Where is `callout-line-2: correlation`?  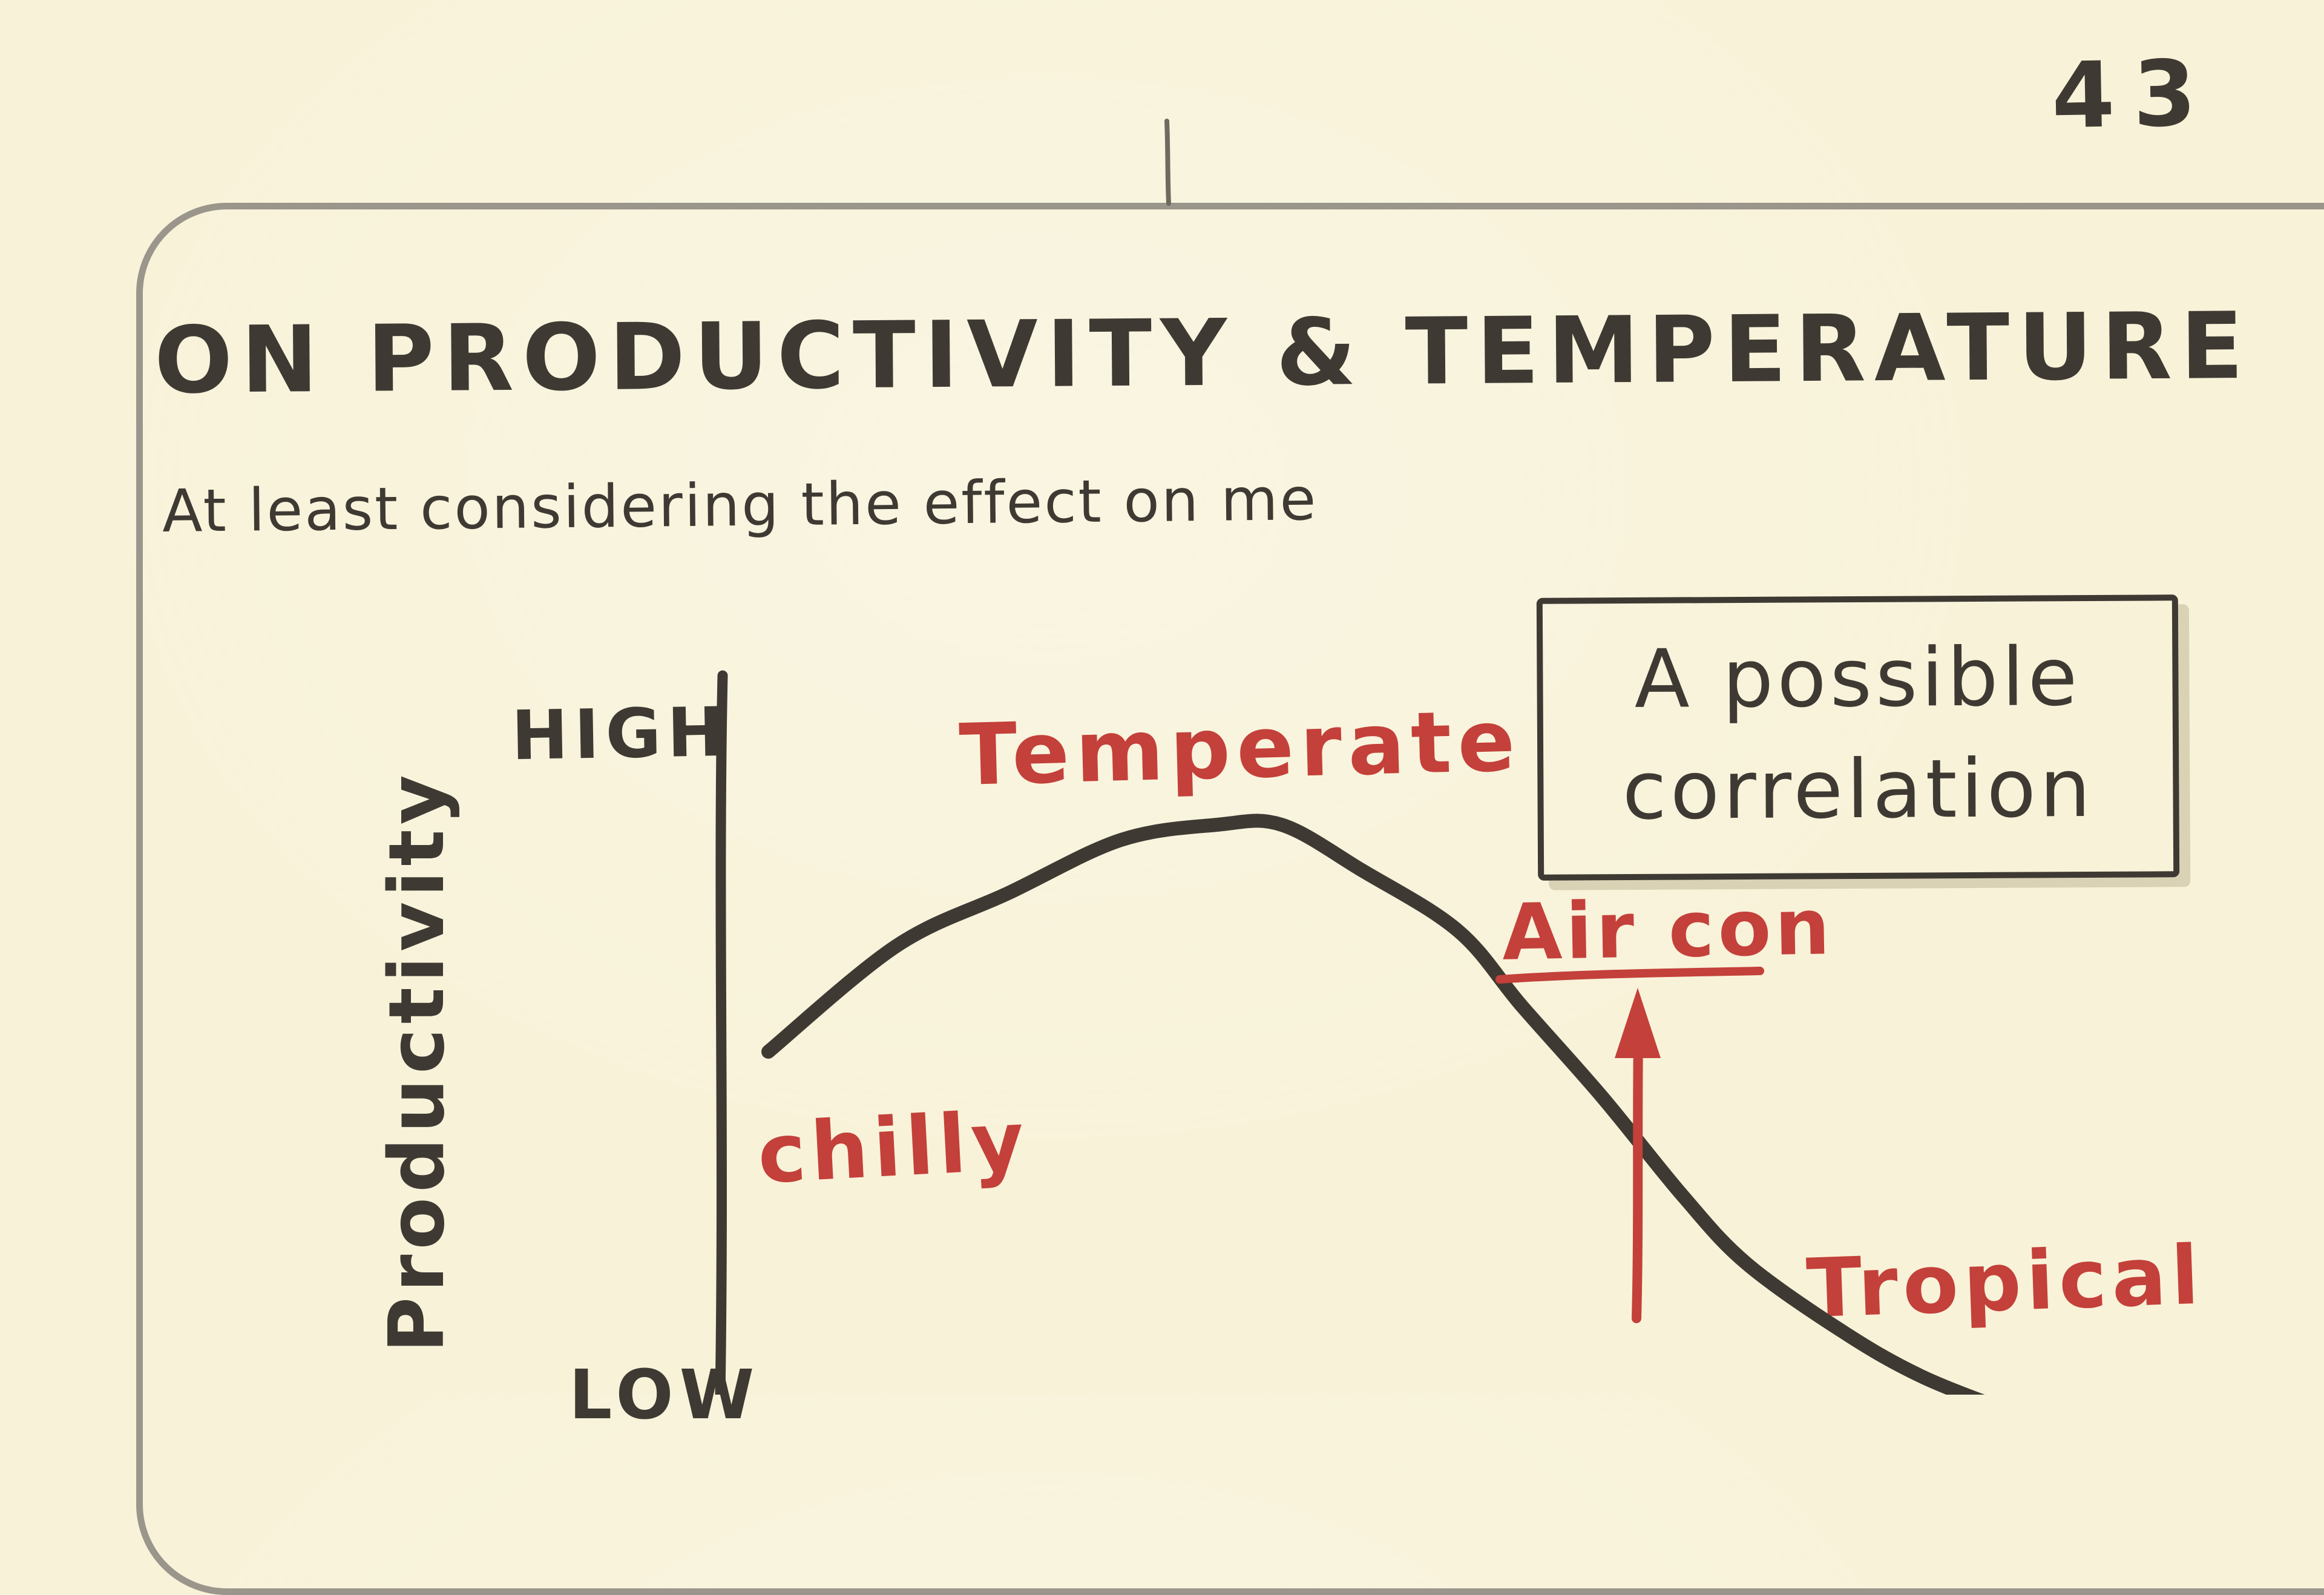
callout-line-2: correlation is located at coordinates (1858, 790).